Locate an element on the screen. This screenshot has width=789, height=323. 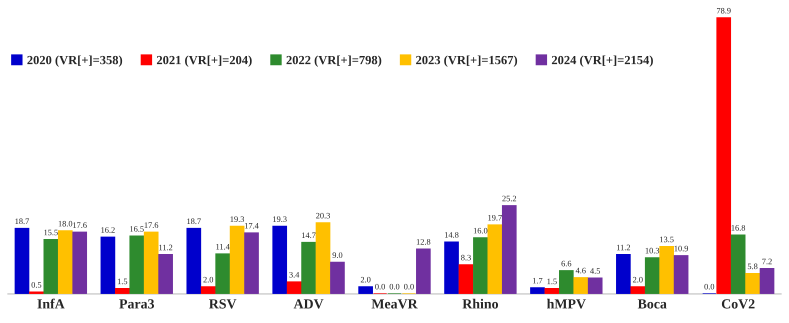
data-label: 13.5 is located at coordinates (667, 239).